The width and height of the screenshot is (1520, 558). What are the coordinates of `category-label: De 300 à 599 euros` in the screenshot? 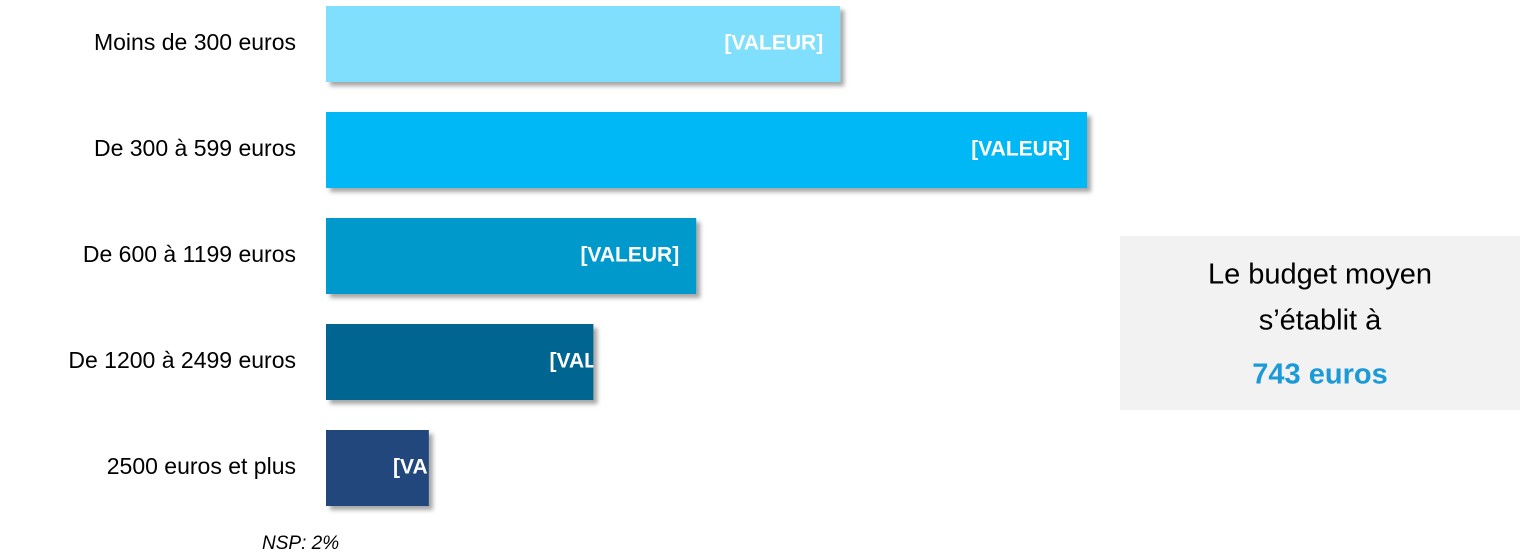 It's located at (195, 148).